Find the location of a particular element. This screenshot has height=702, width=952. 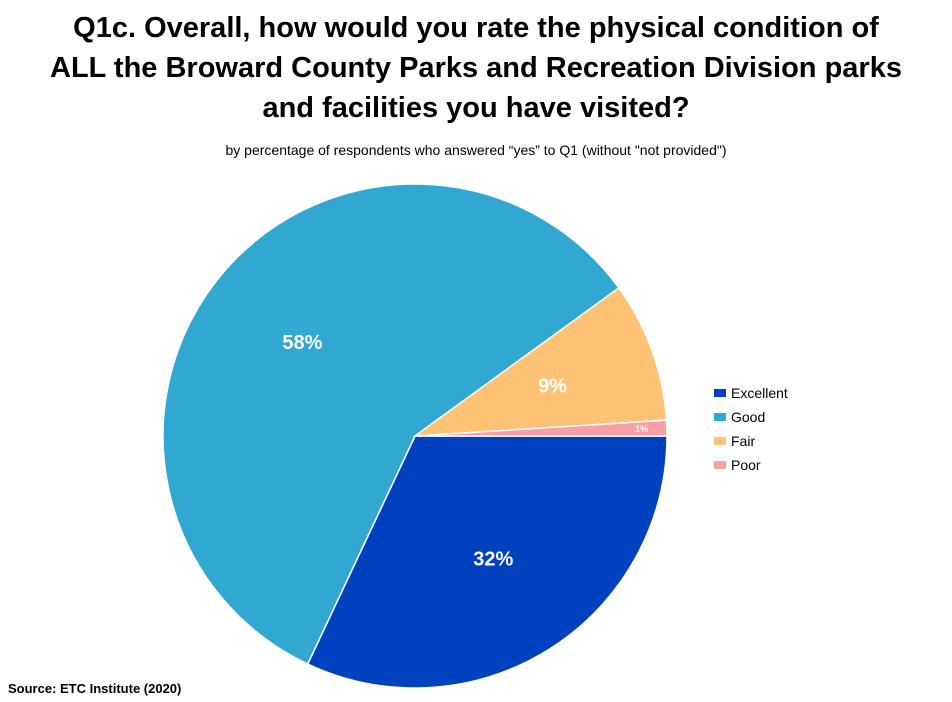

legend-swatch-good is located at coordinates (720, 417).